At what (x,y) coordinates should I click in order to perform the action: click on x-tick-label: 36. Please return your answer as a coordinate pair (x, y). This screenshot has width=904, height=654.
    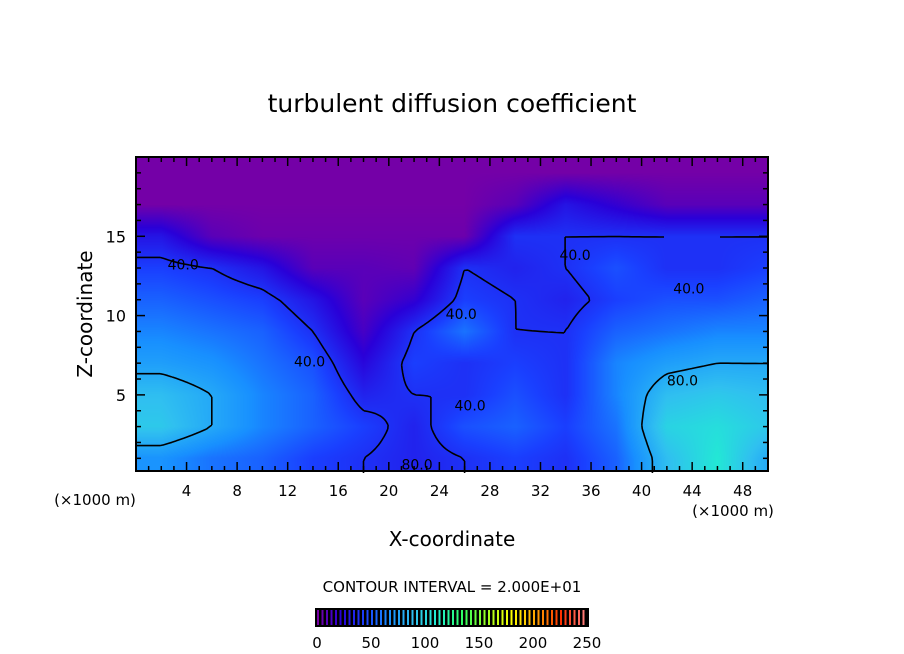
    Looking at the image, I should click on (590, 491).